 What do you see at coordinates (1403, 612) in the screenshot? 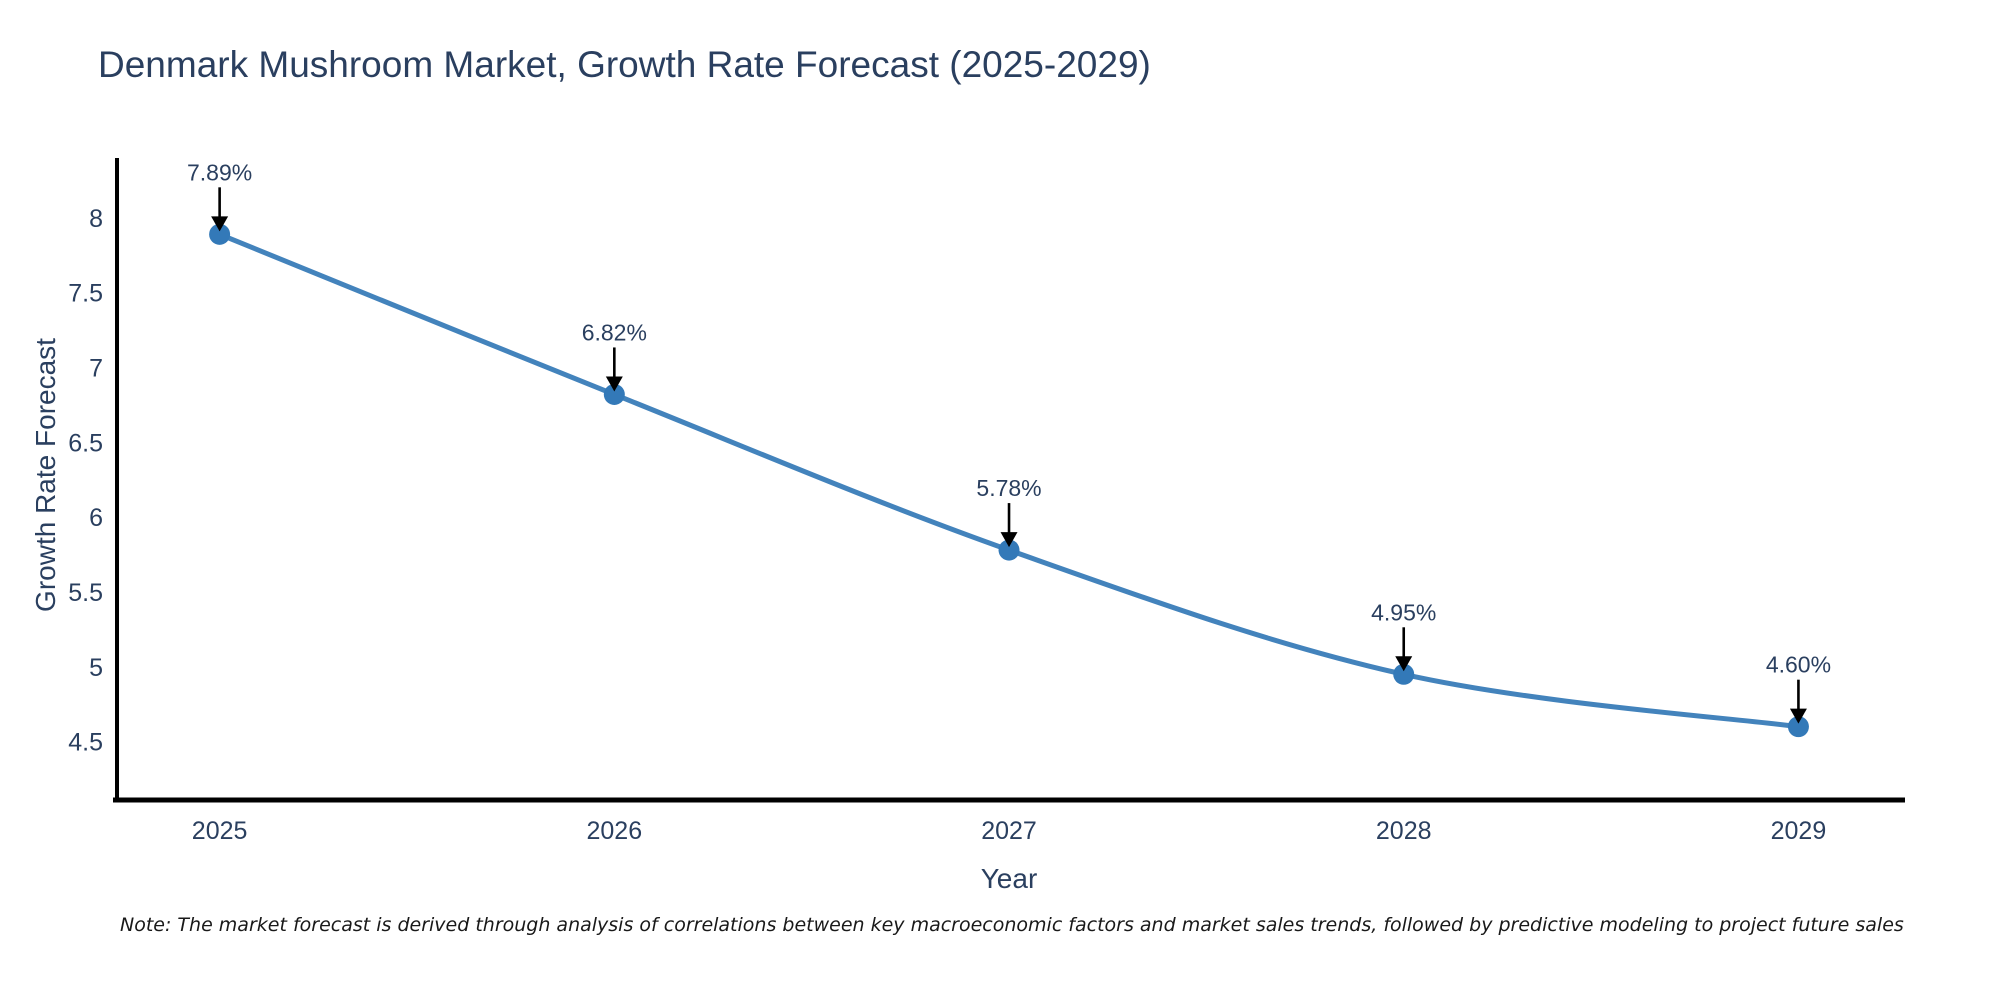
I see `data-point-label: 4.95%` at bounding box center [1403, 612].